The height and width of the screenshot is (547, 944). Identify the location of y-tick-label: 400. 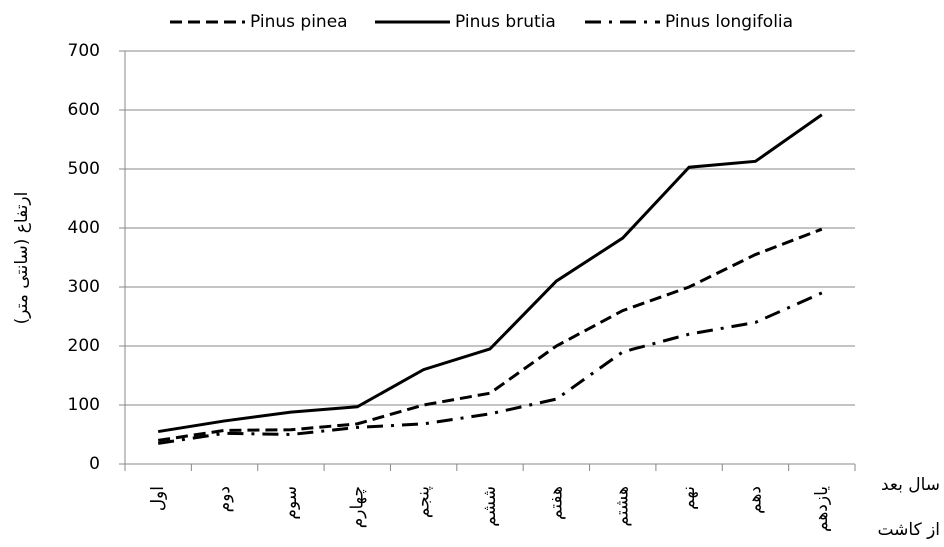
(84, 228).